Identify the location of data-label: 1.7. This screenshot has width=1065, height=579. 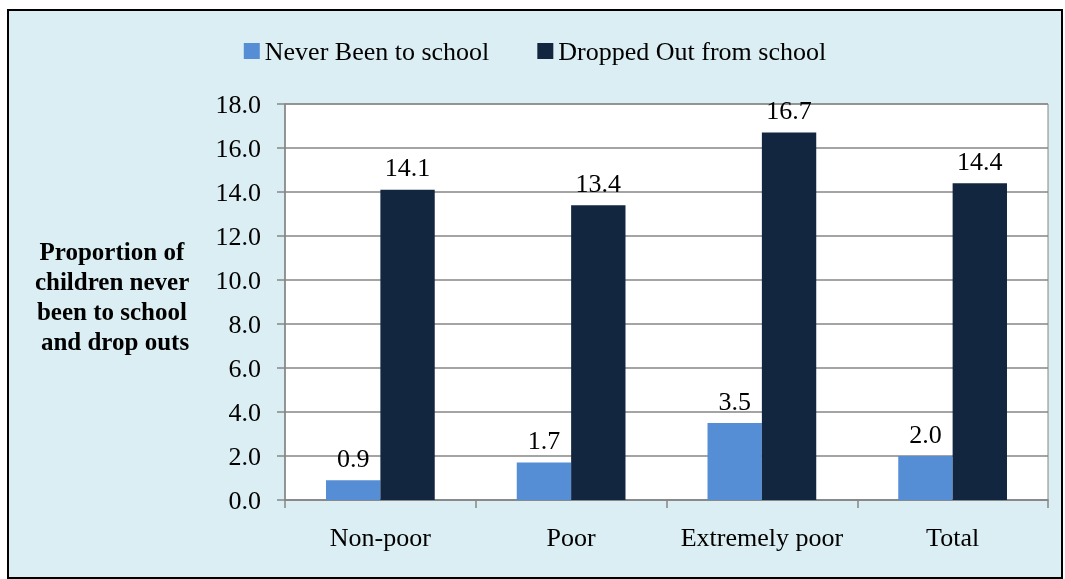
(544, 441).